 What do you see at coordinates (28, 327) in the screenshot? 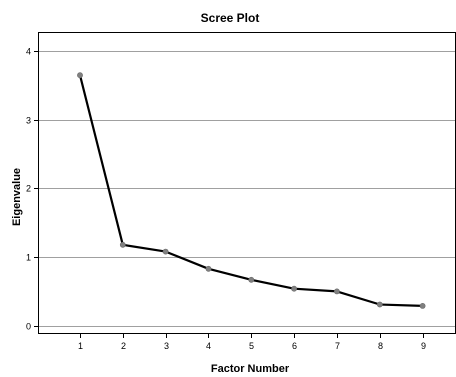
I see `y-tick-label: 0` at bounding box center [28, 327].